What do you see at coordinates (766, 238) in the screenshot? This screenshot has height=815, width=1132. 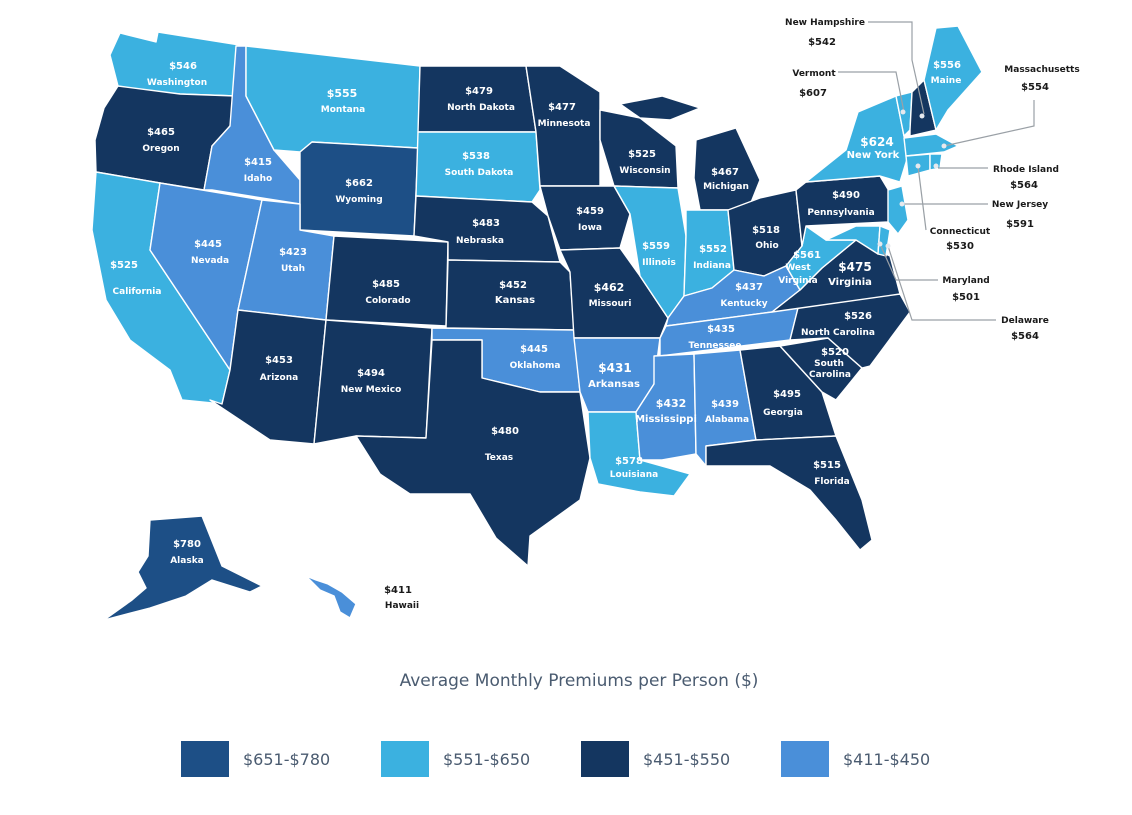 I see `label-oh: $518 Ohio` at bounding box center [766, 238].